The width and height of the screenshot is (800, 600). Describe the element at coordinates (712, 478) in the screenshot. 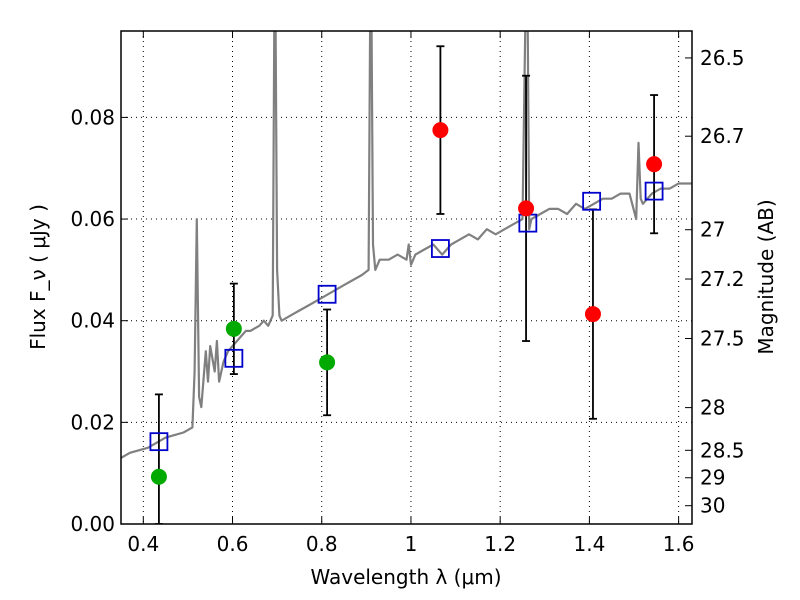

I see `y2-tick-label: 29` at that location.